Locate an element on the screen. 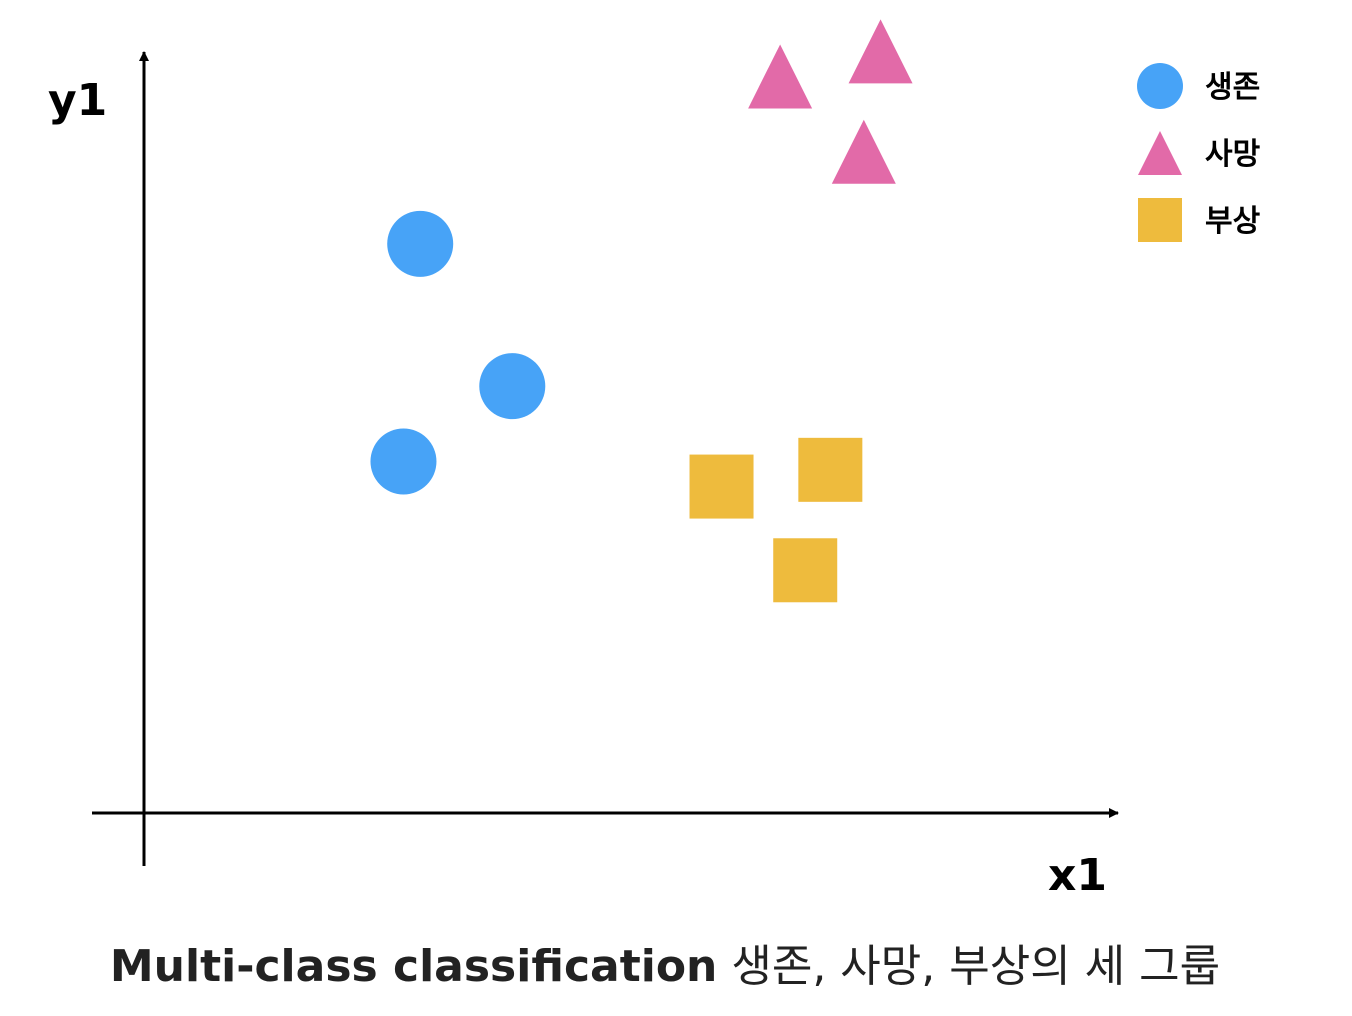 The image size is (1352, 1016). legend-item-triangle: 사망 is located at coordinates (1199, 153).